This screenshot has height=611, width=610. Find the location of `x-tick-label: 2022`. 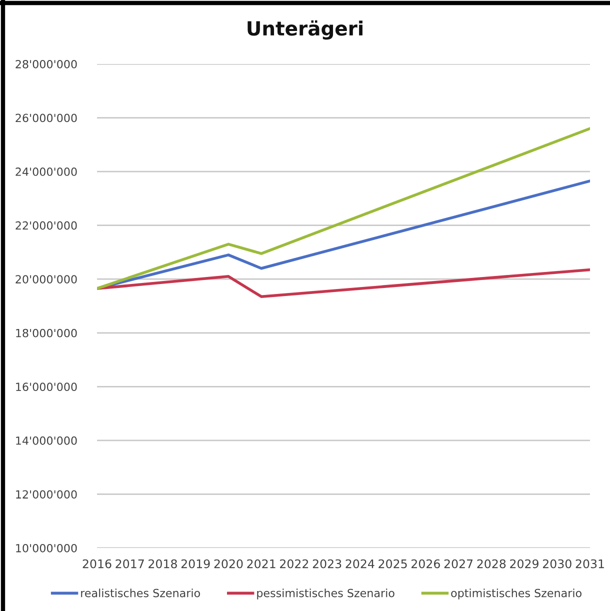

x-tick-label: 2022 is located at coordinates (294, 563).